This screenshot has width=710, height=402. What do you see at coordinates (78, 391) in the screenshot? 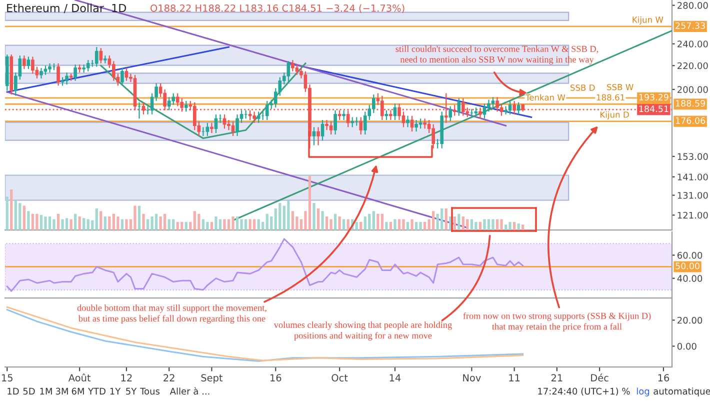
I see `text: 6M` at bounding box center [78, 391].